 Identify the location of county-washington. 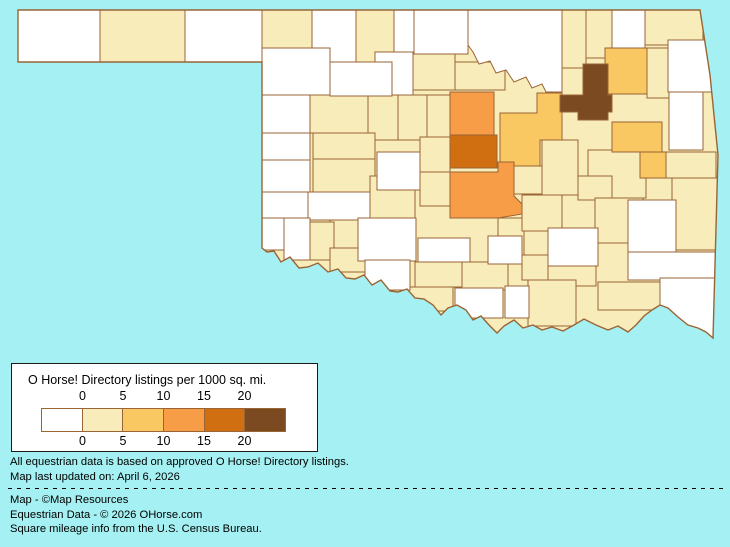
(573, 39).